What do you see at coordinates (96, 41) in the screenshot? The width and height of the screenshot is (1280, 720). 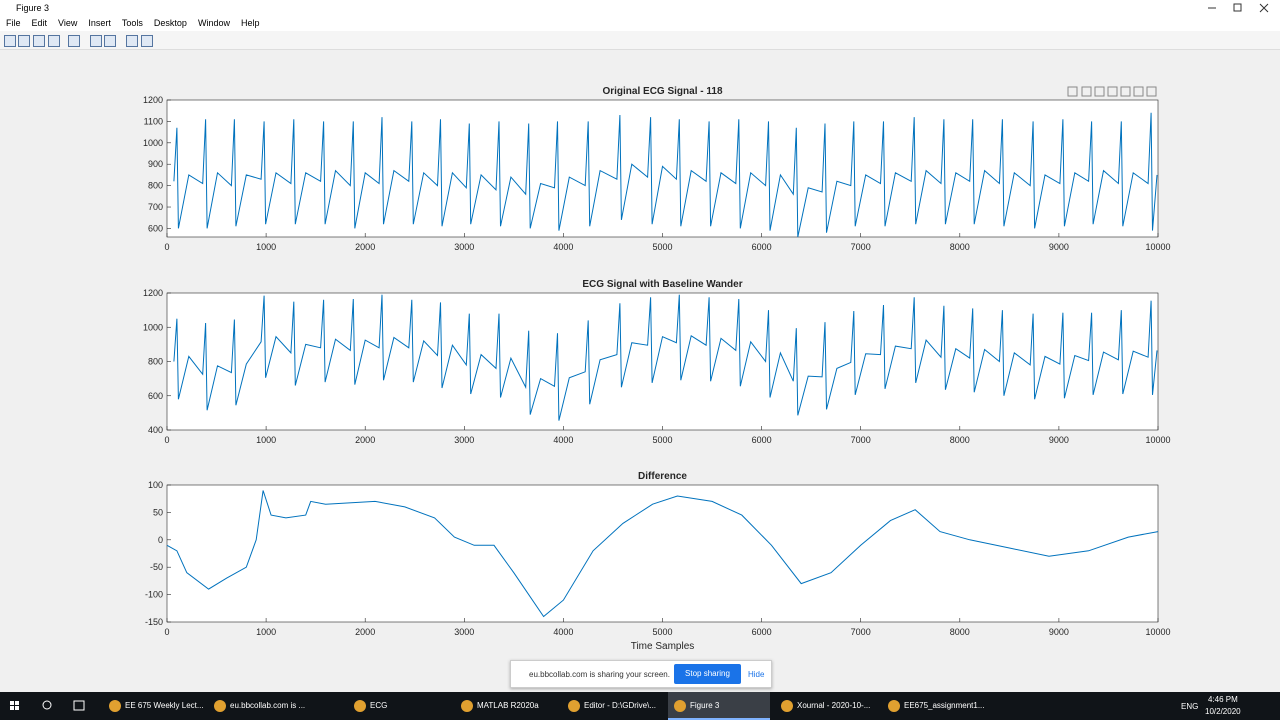 I see `tool-colorbar` at bounding box center [96, 41].